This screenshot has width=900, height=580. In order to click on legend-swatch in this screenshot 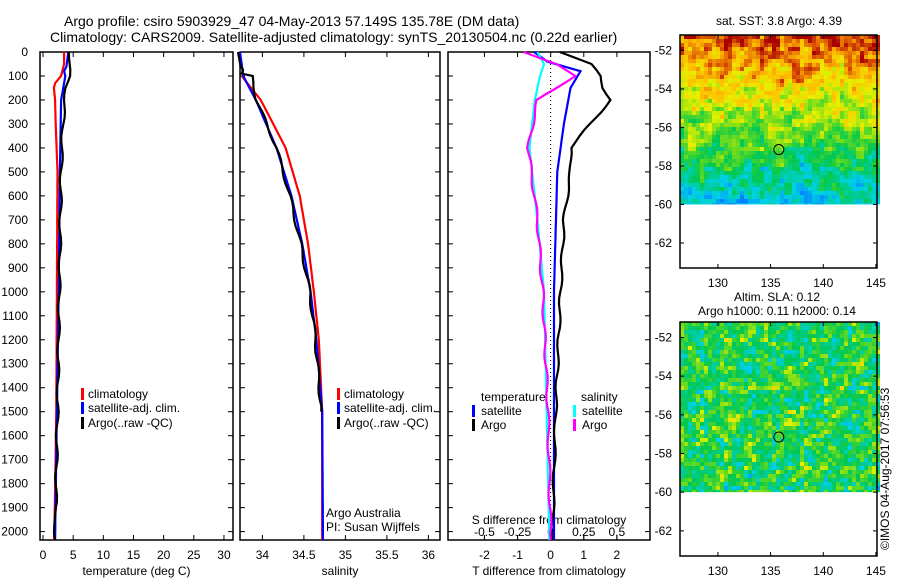, I will do `click(82, 423)`.